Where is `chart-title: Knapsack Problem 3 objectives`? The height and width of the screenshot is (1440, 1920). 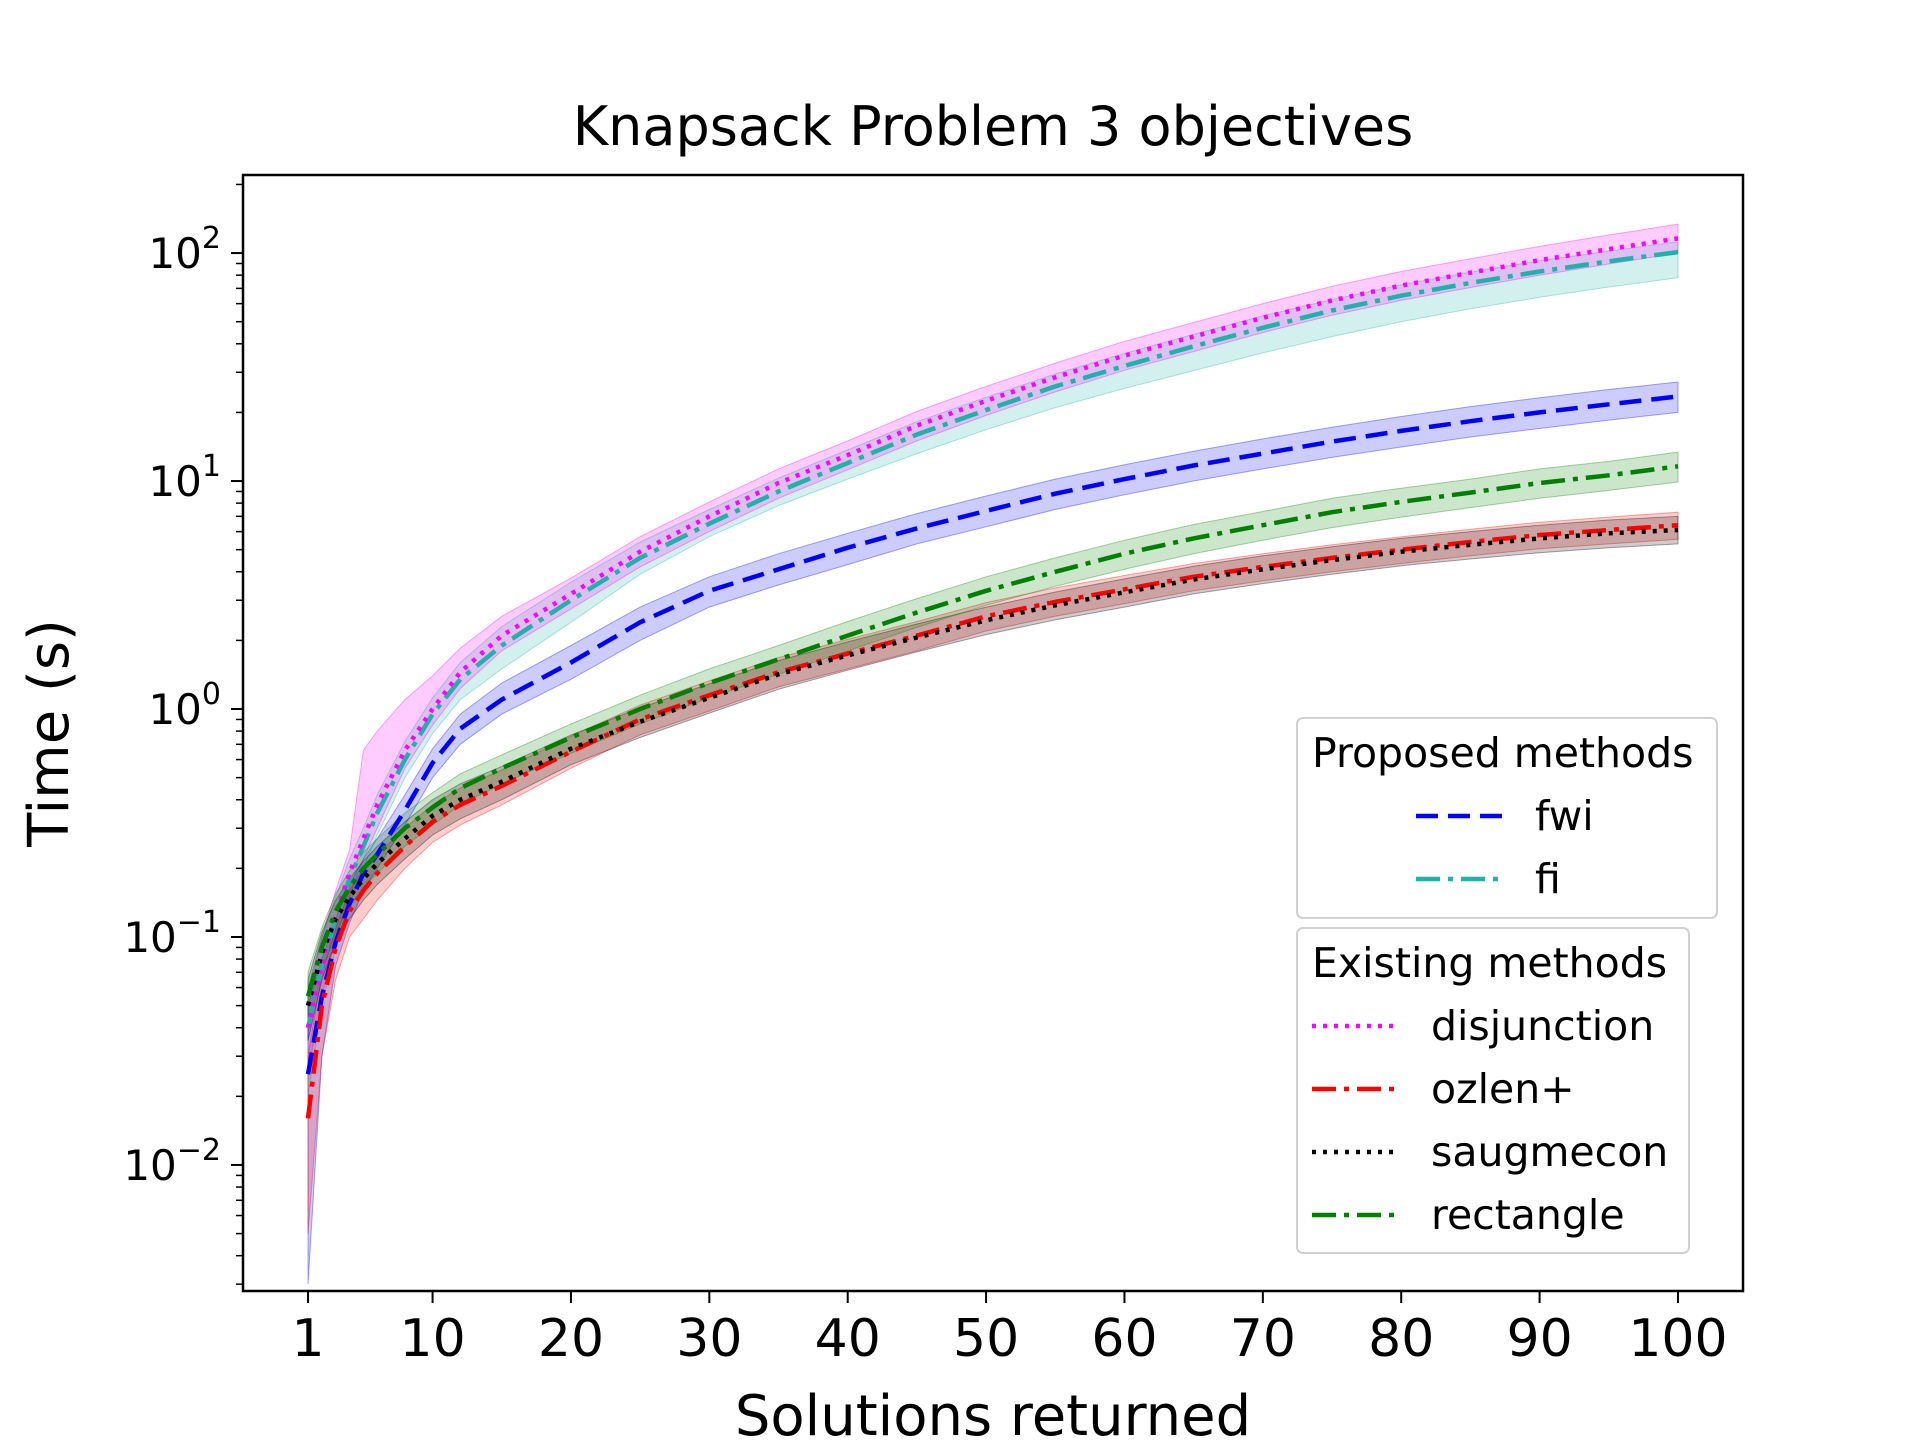 chart-title: Knapsack Problem 3 objectives is located at coordinates (993, 126).